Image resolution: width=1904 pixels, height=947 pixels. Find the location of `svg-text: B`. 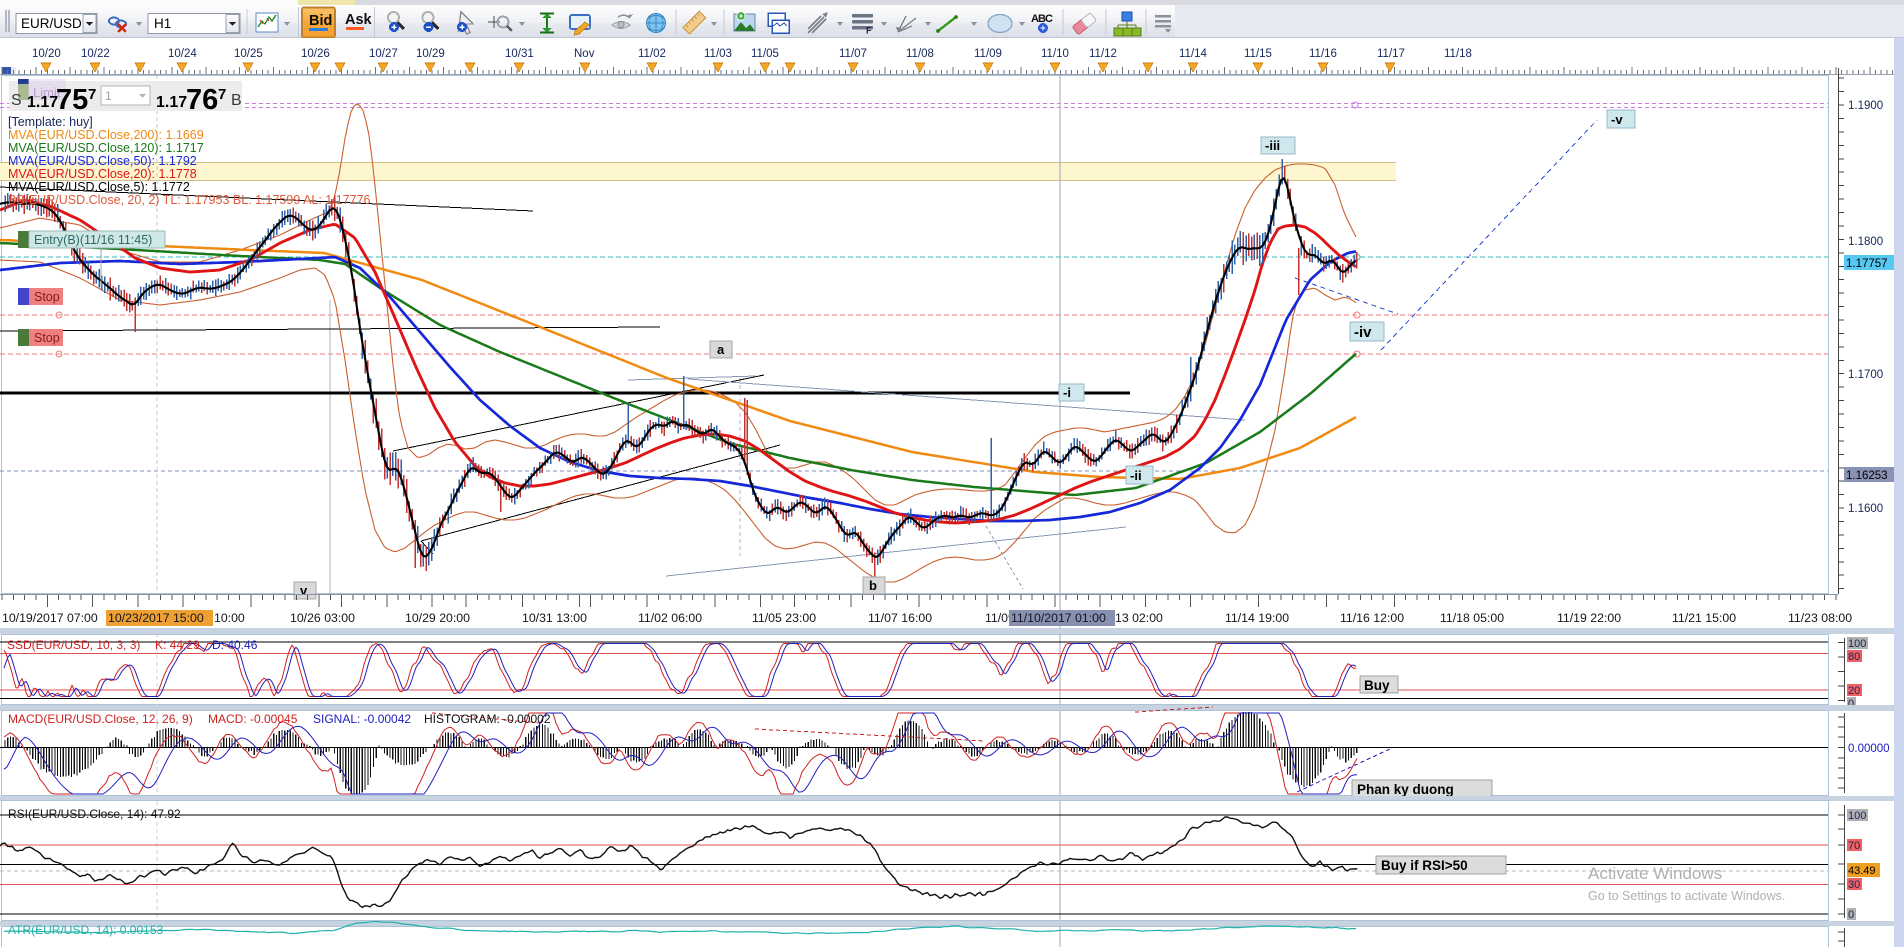

svg-text: B is located at coordinates (236, 100).